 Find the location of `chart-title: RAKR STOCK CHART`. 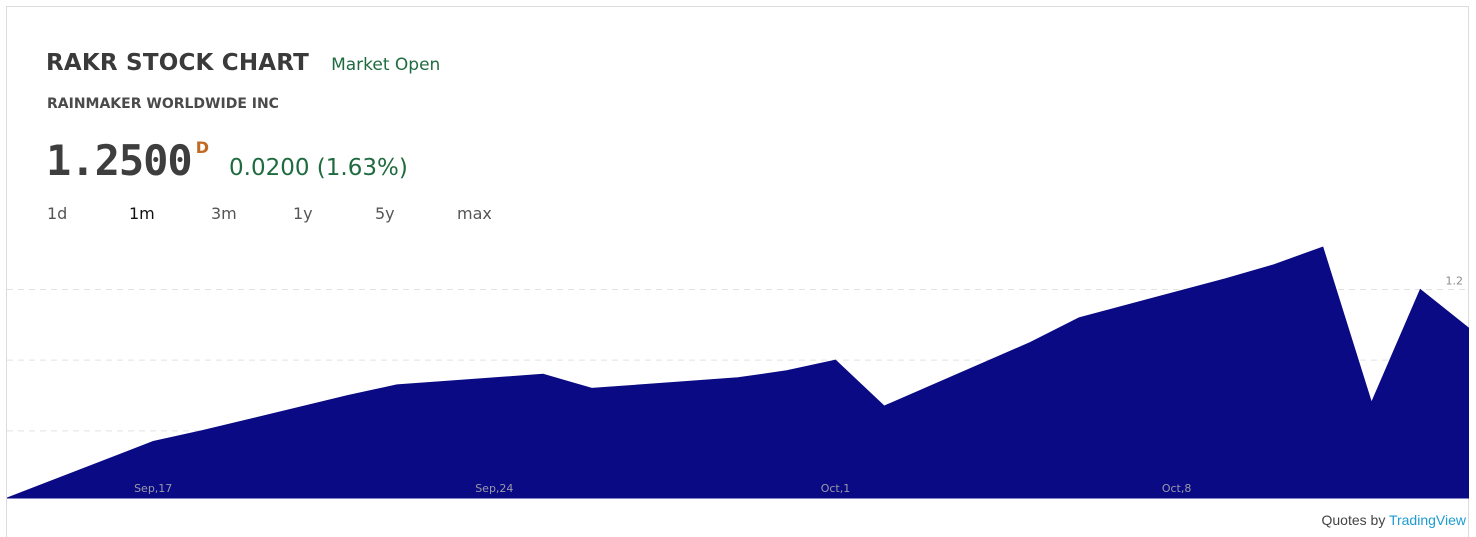

chart-title: RAKR STOCK CHART is located at coordinates (178, 63).